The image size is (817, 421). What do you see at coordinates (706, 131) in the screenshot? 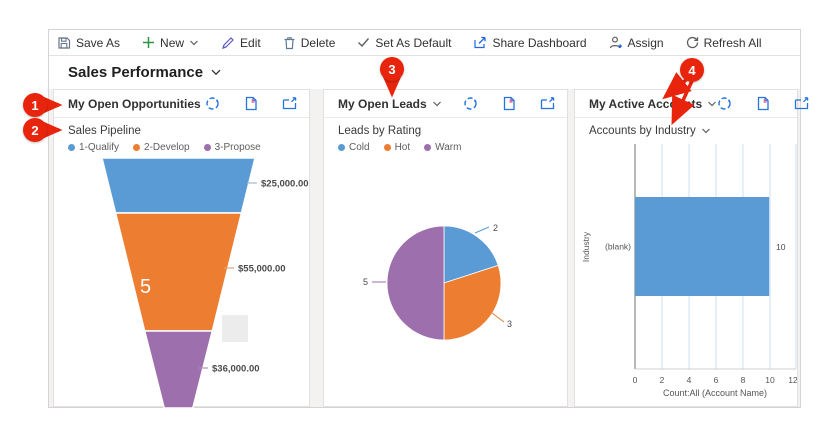
I see `chart3-title-chevron-icon` at bounding box center [706, 131].